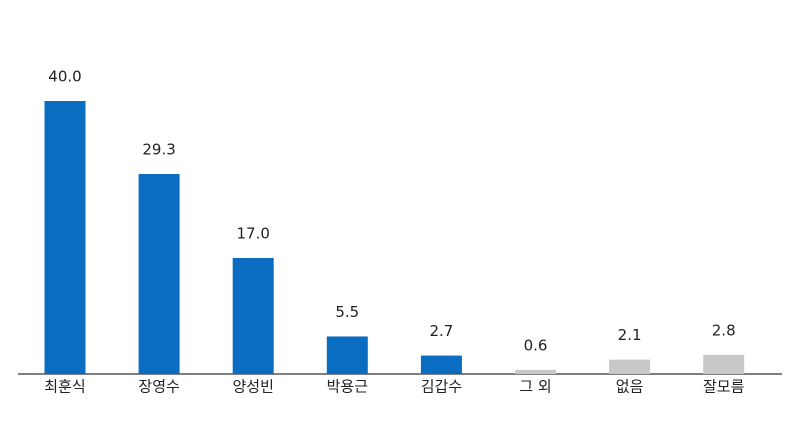 The width and height of the screenshot is (792, 441). I want to click on x-tick-label: 없음, so click(630, 387).